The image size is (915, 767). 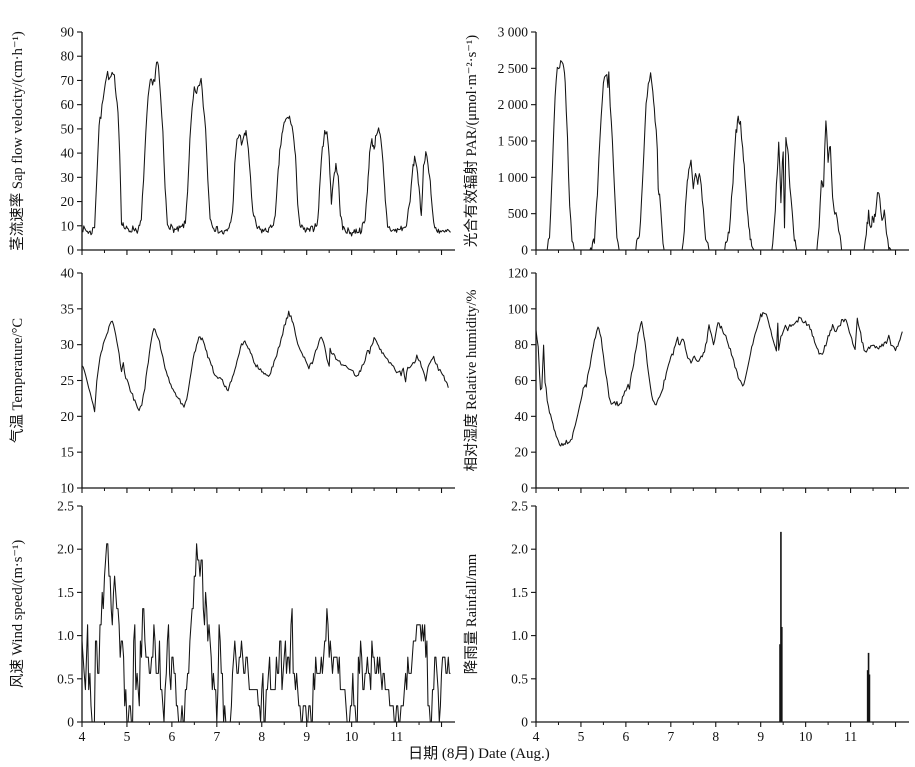 I want to click on y-axis-label-par: 光合有效辐射 PAR/(μmol·m⁻²·s⁻¹), so click(x=471, y=141).